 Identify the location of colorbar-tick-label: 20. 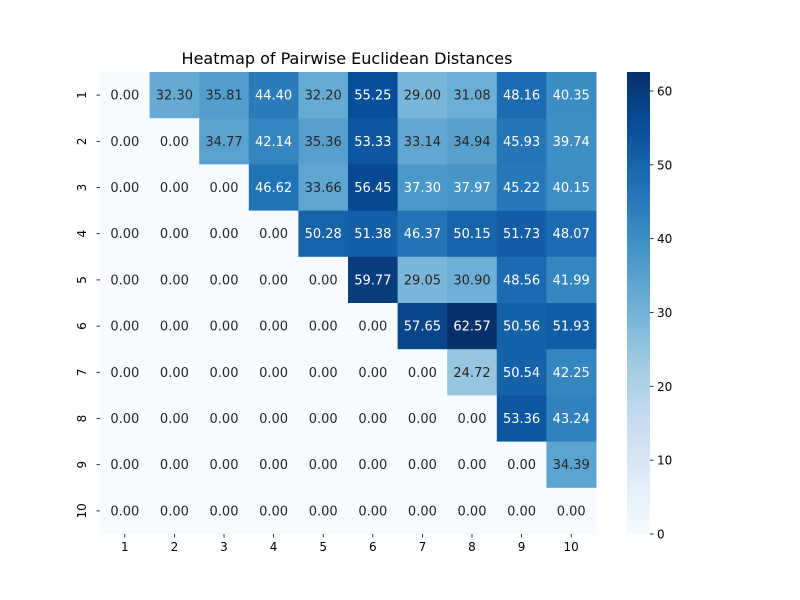
(664, 387).